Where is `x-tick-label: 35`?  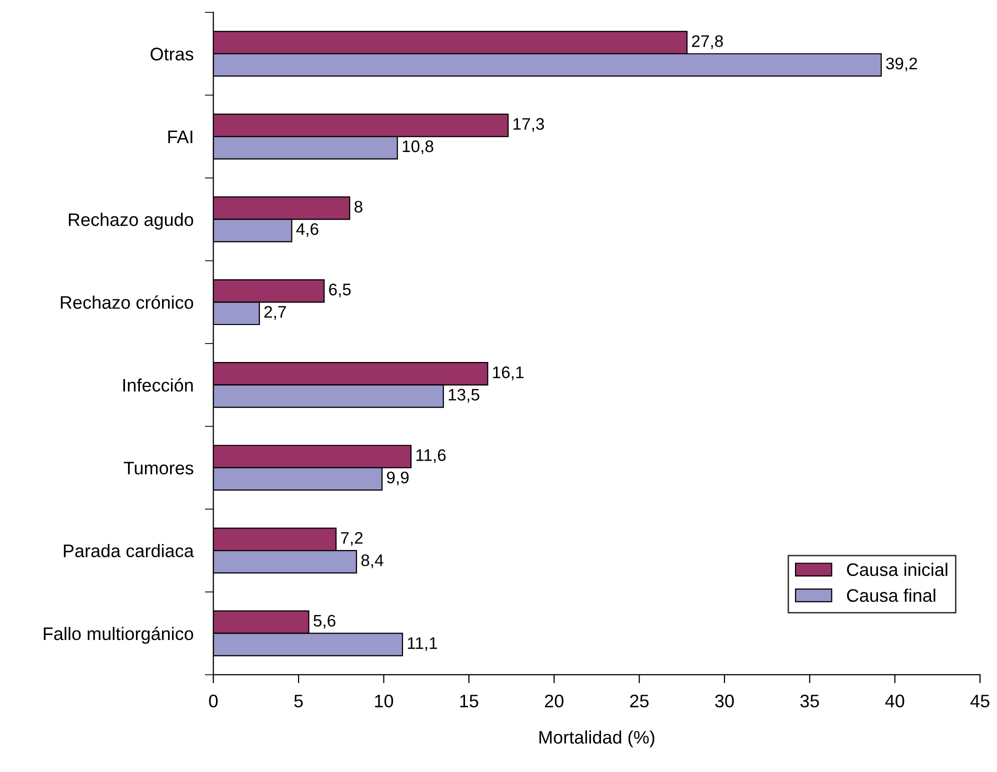 x-tick-label: 35 is located at coordinates (809, 701).